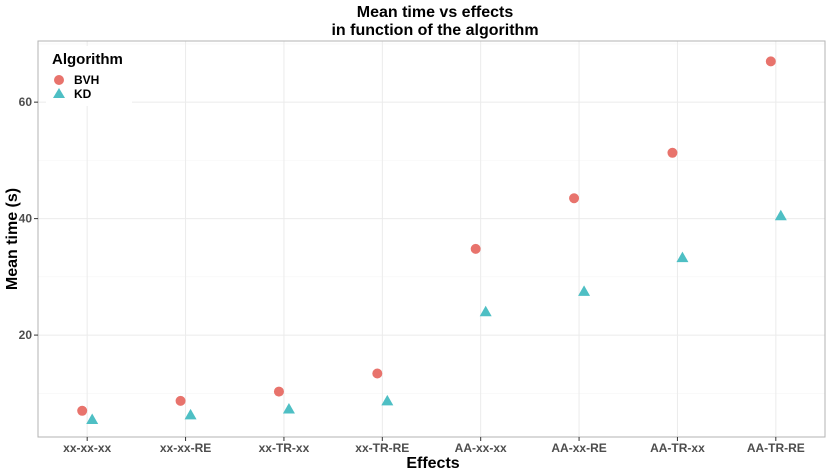 Image resolution: width=832 pixels, height=475 pixels. I want to click on y-axis-ticks: 20 40 60, so click(28, 218).